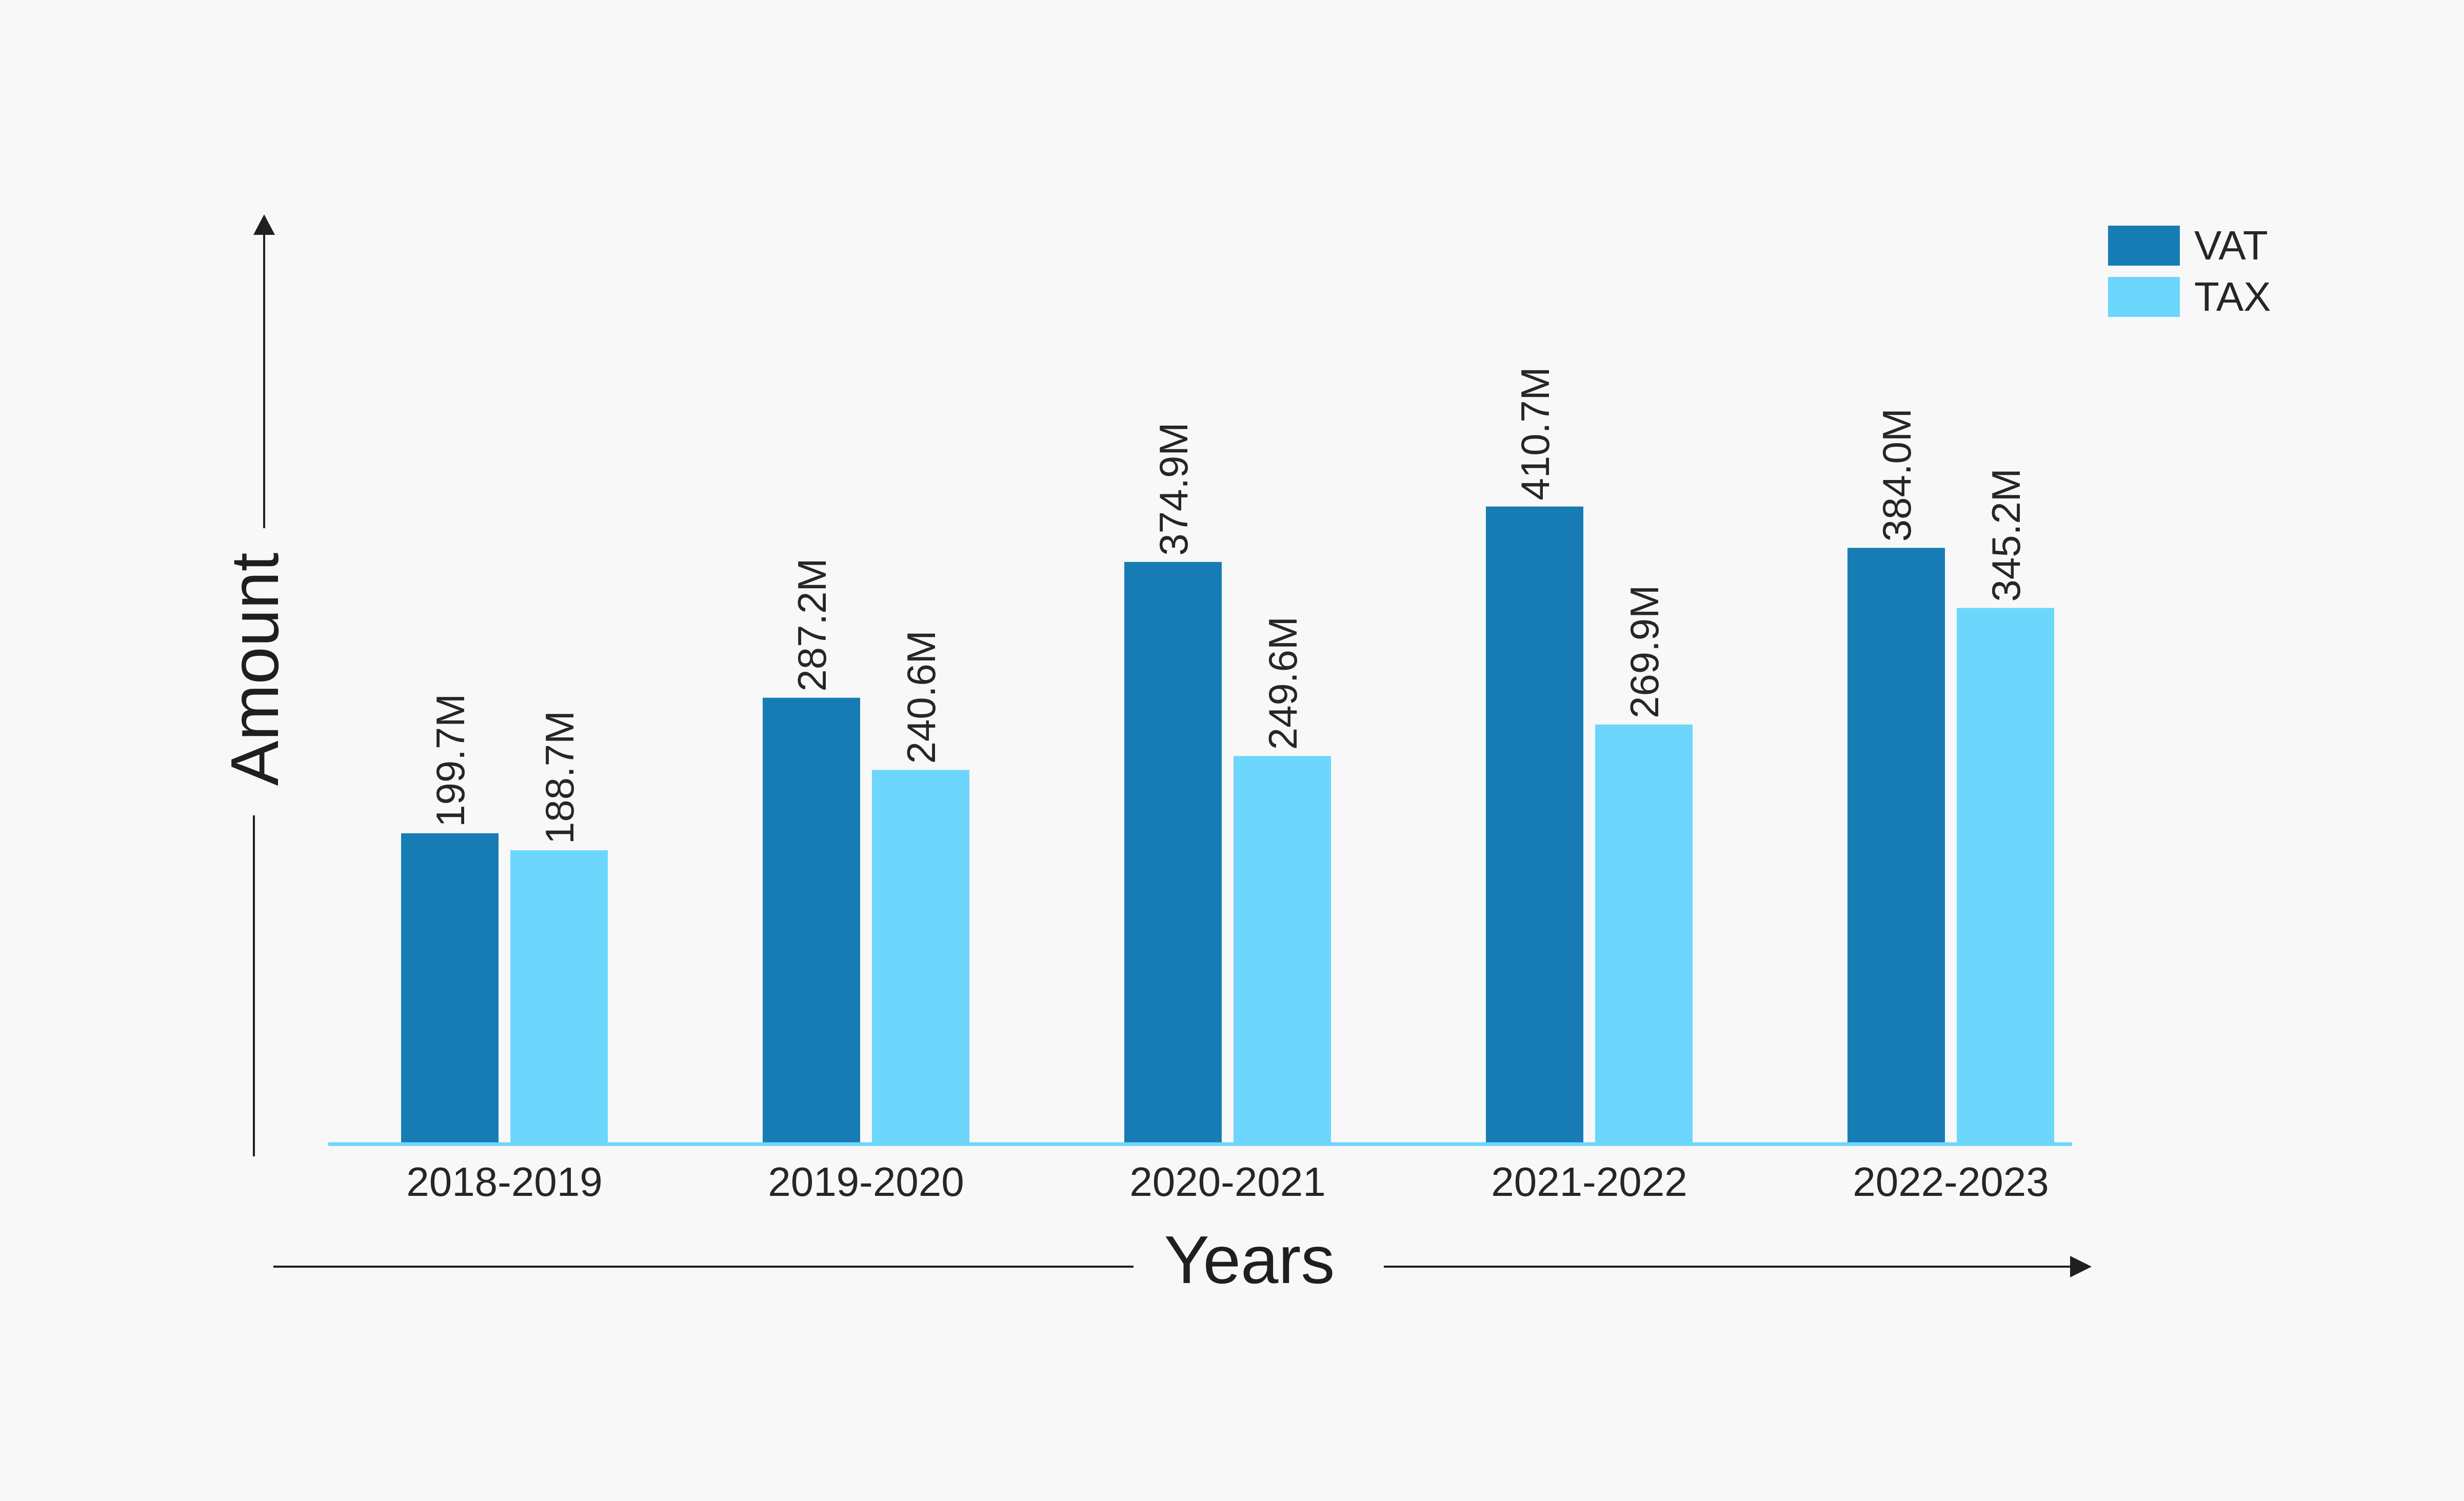 This screenshot has width=2464, height=1501. What do you see at coordinates (450, 760) in the screenshot?
I see `value-label-vat-2018-2019: 199.7M` at bounding box center [450, 760].